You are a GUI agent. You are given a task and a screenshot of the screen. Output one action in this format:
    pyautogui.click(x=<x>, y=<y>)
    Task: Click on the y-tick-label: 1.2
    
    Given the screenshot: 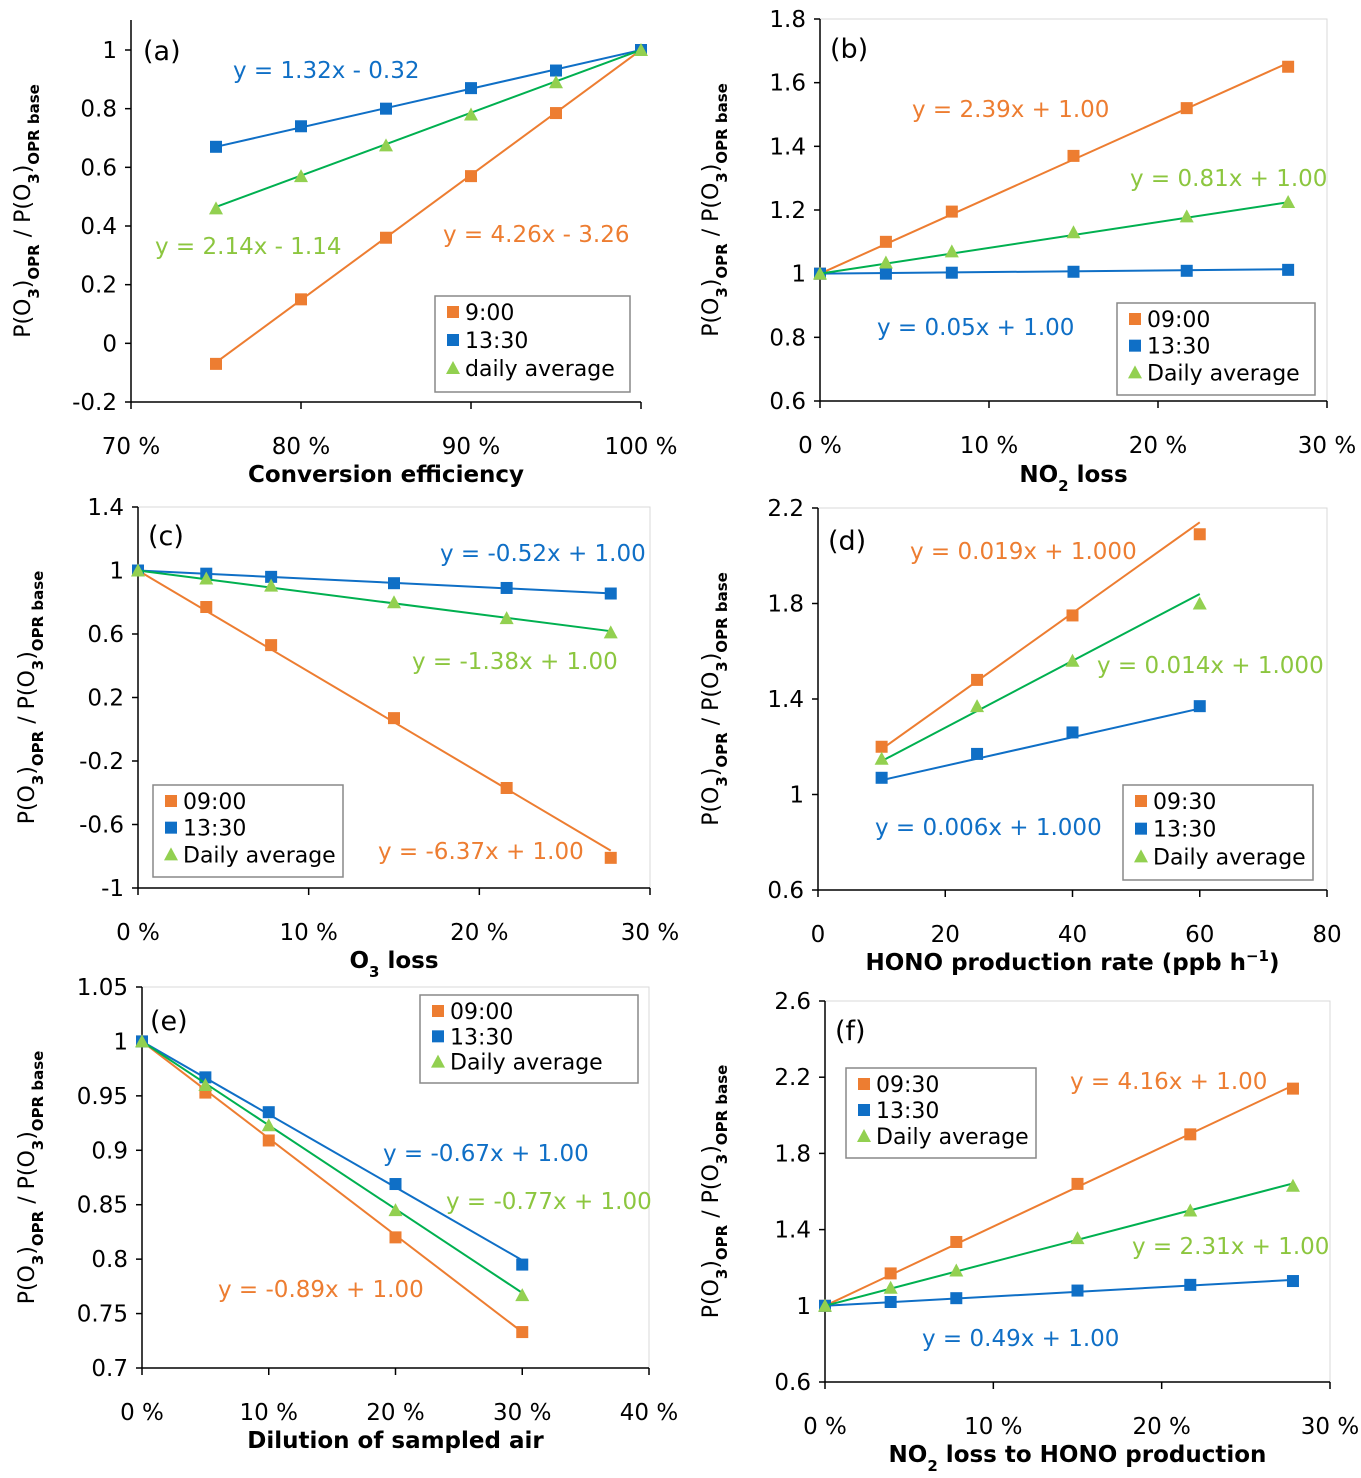 What is the action you would take?
    pyautogui.click(x=787, y=211)
    